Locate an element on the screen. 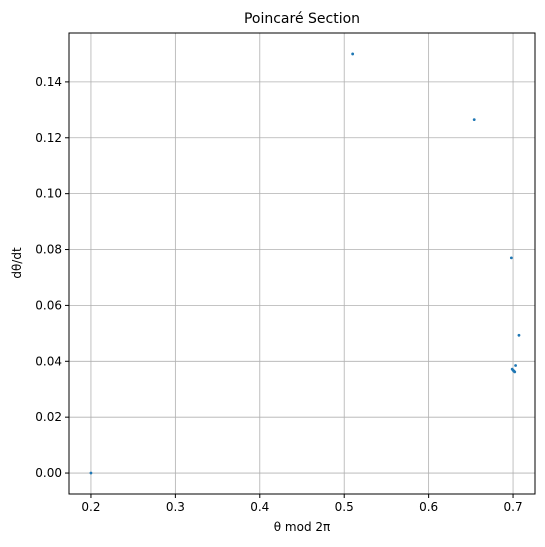 The image size is (545, 547). y-tick-label: 0.06 is located at coordinates (48, 305).